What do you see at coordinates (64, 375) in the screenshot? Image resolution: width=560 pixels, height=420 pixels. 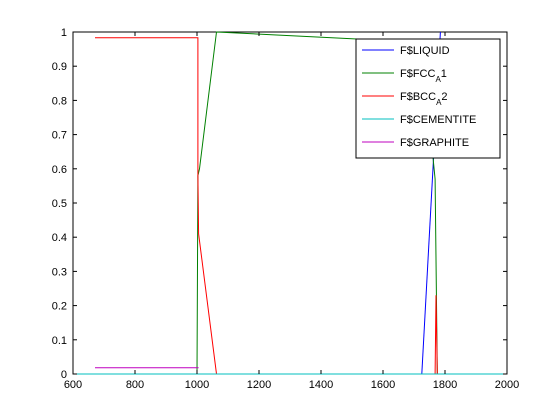 I see `y-tick-label: 0` at bounding box center [64, 375].